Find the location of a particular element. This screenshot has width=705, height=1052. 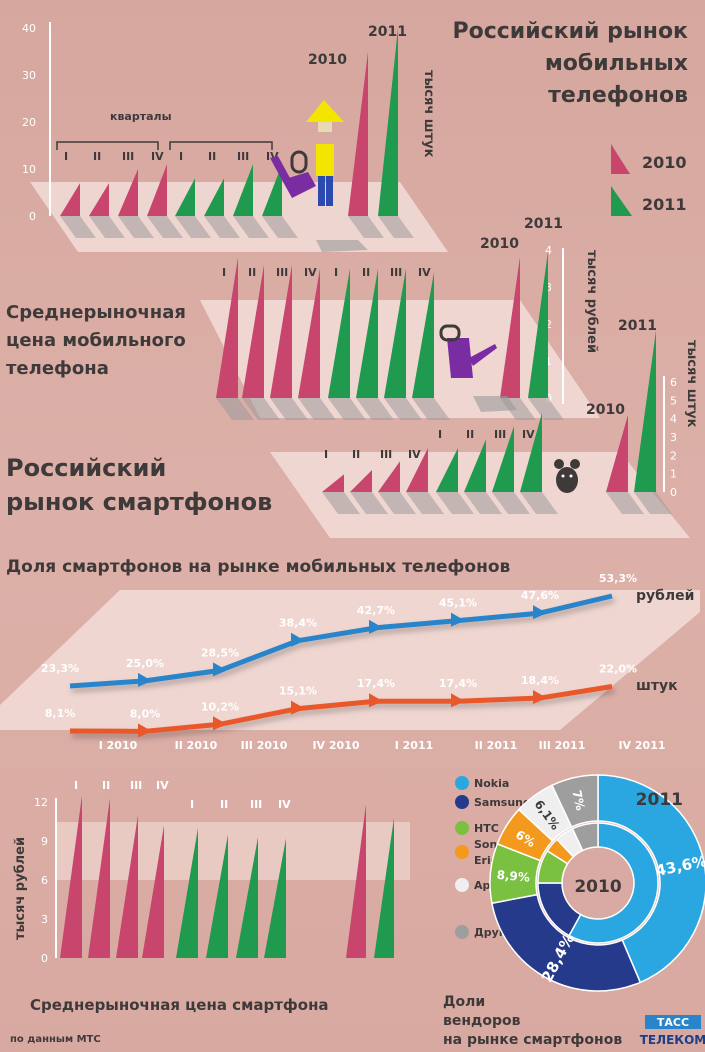

smartphones-total-bar is located at coordinates (617, 453).